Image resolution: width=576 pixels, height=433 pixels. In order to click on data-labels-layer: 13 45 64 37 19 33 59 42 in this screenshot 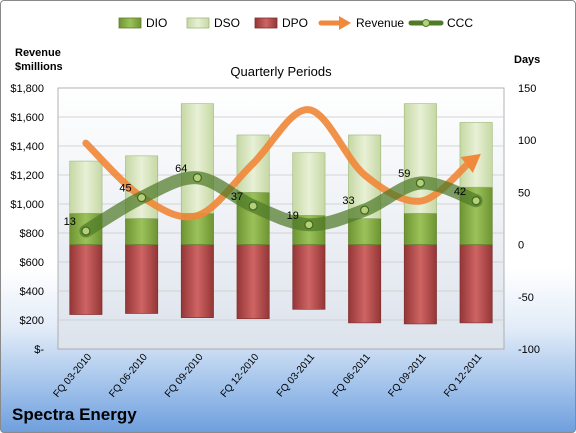, I will do `click(265, 195)`.